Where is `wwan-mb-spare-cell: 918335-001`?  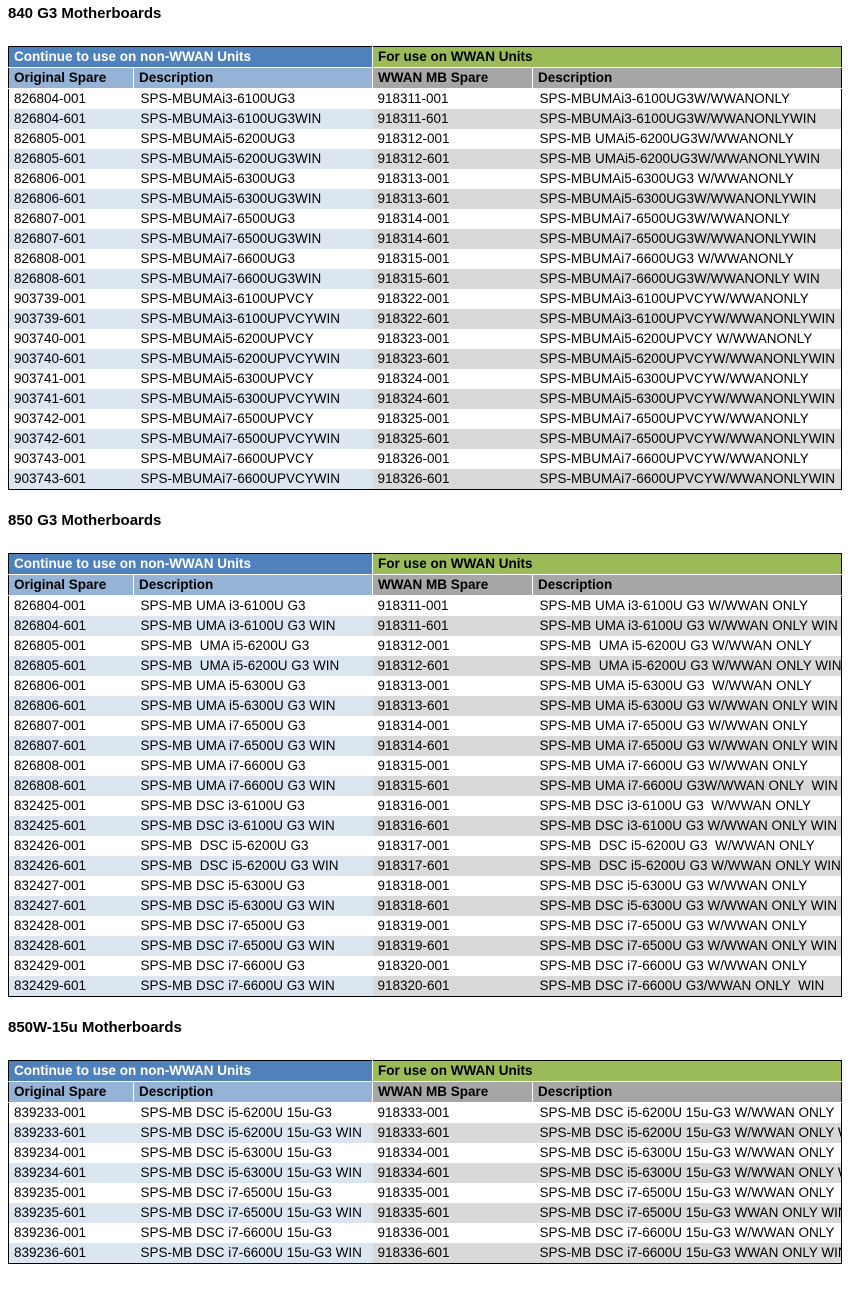 wwan-mb-spare-cell: 918335-001 is located at coordinates (452, 1193).